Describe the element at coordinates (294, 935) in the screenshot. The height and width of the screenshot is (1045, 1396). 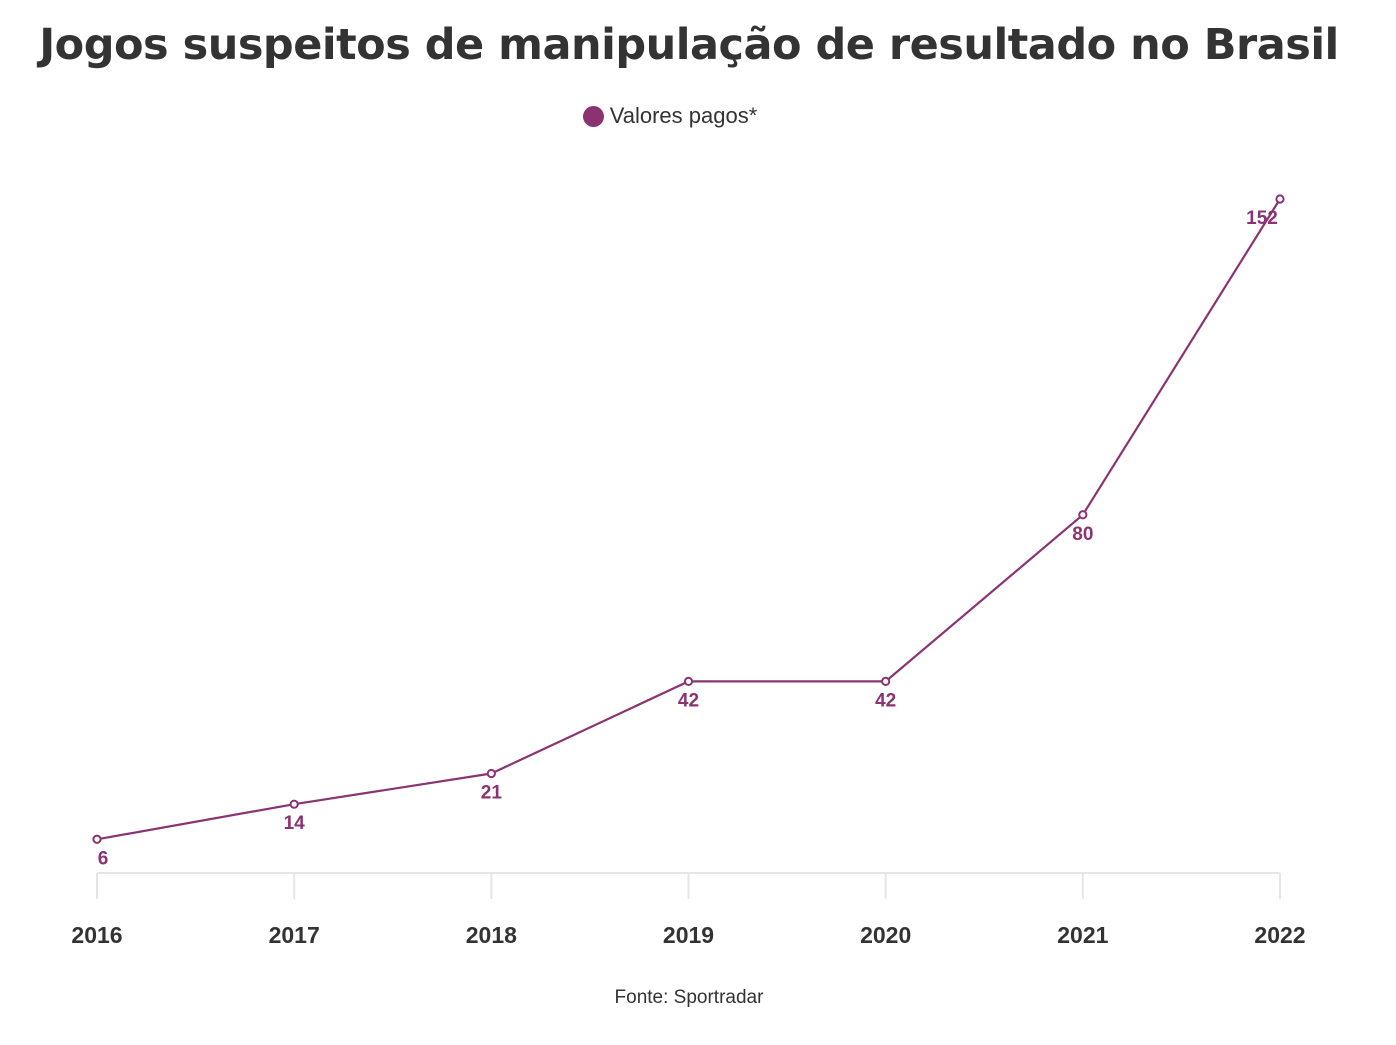
I see `x-tick-label: 2017` at that location.